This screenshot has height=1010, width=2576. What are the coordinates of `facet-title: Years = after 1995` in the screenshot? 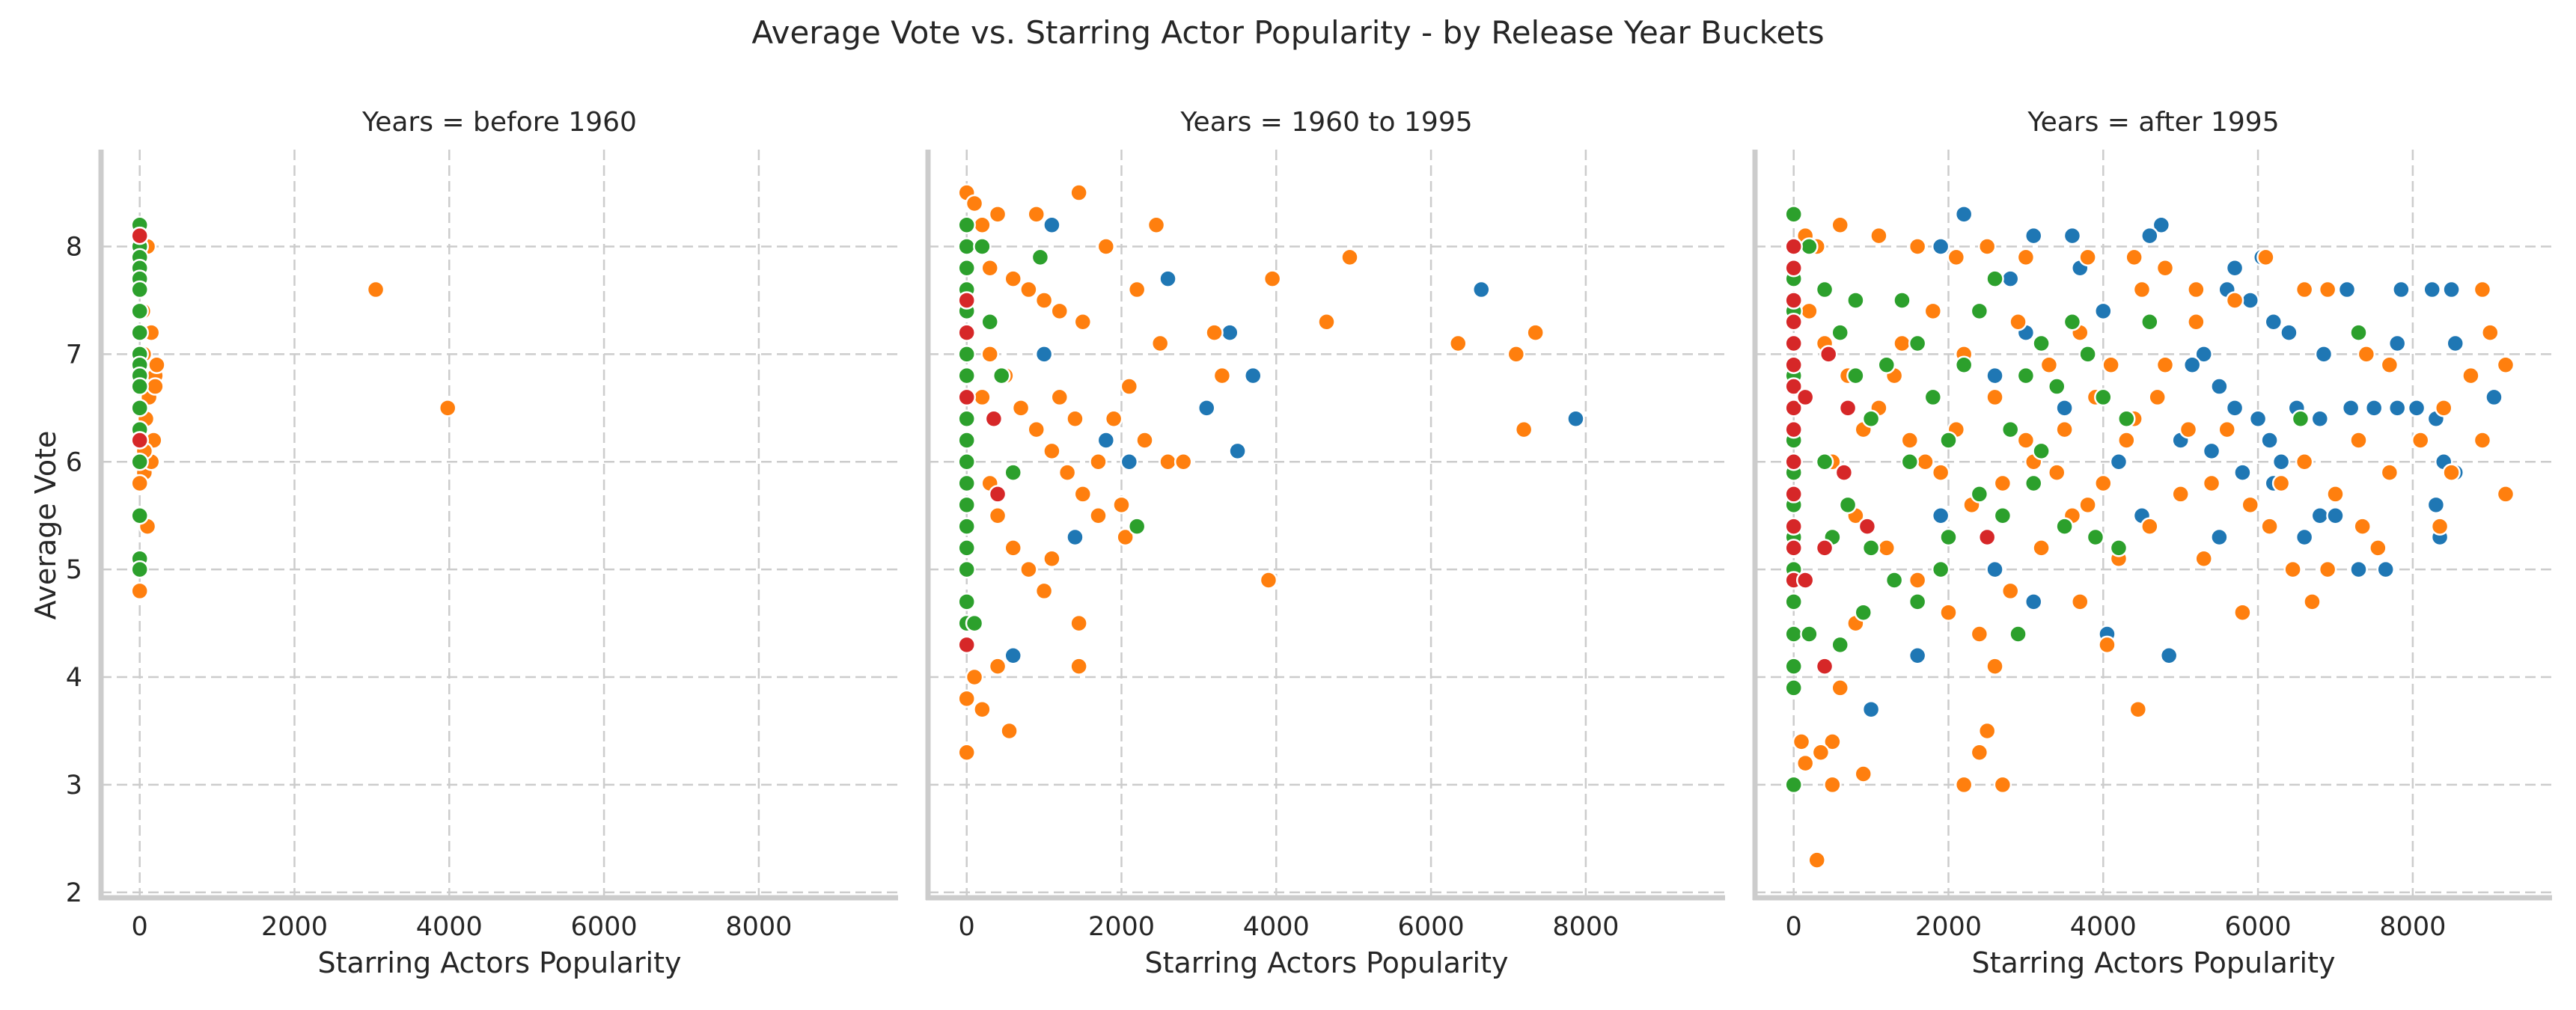 It's located at (2153, 122).